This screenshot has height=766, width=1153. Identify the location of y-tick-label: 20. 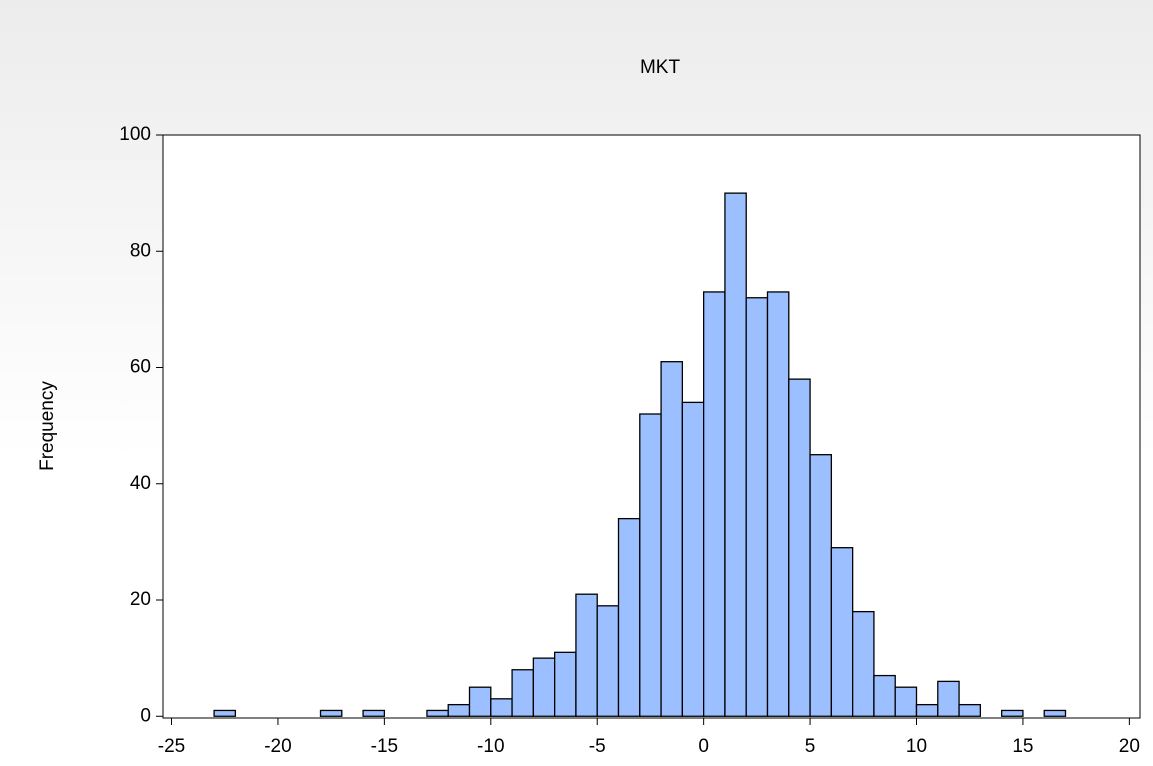
(140, 599).